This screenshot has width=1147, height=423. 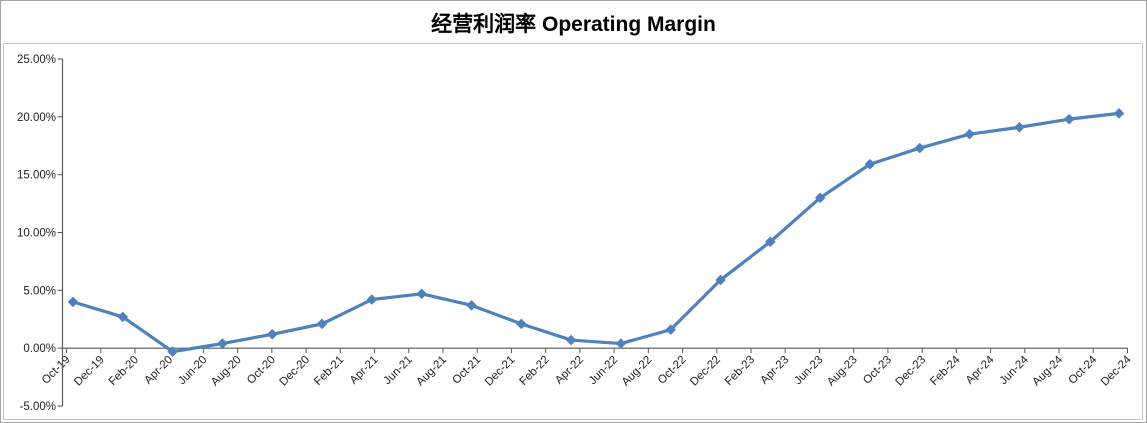 I want to click on x-tick-label: Apr-22, so click(x=569, y=370).